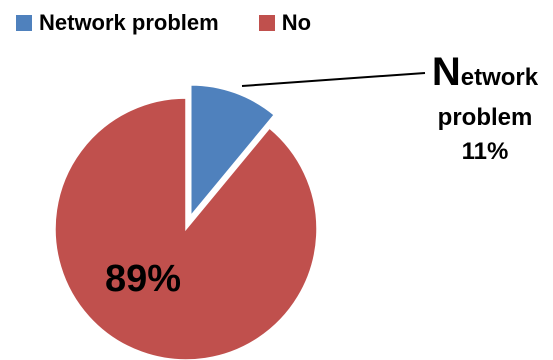  I want to click on data-label-network-problem: Network problem 11%, so click(485, 110).